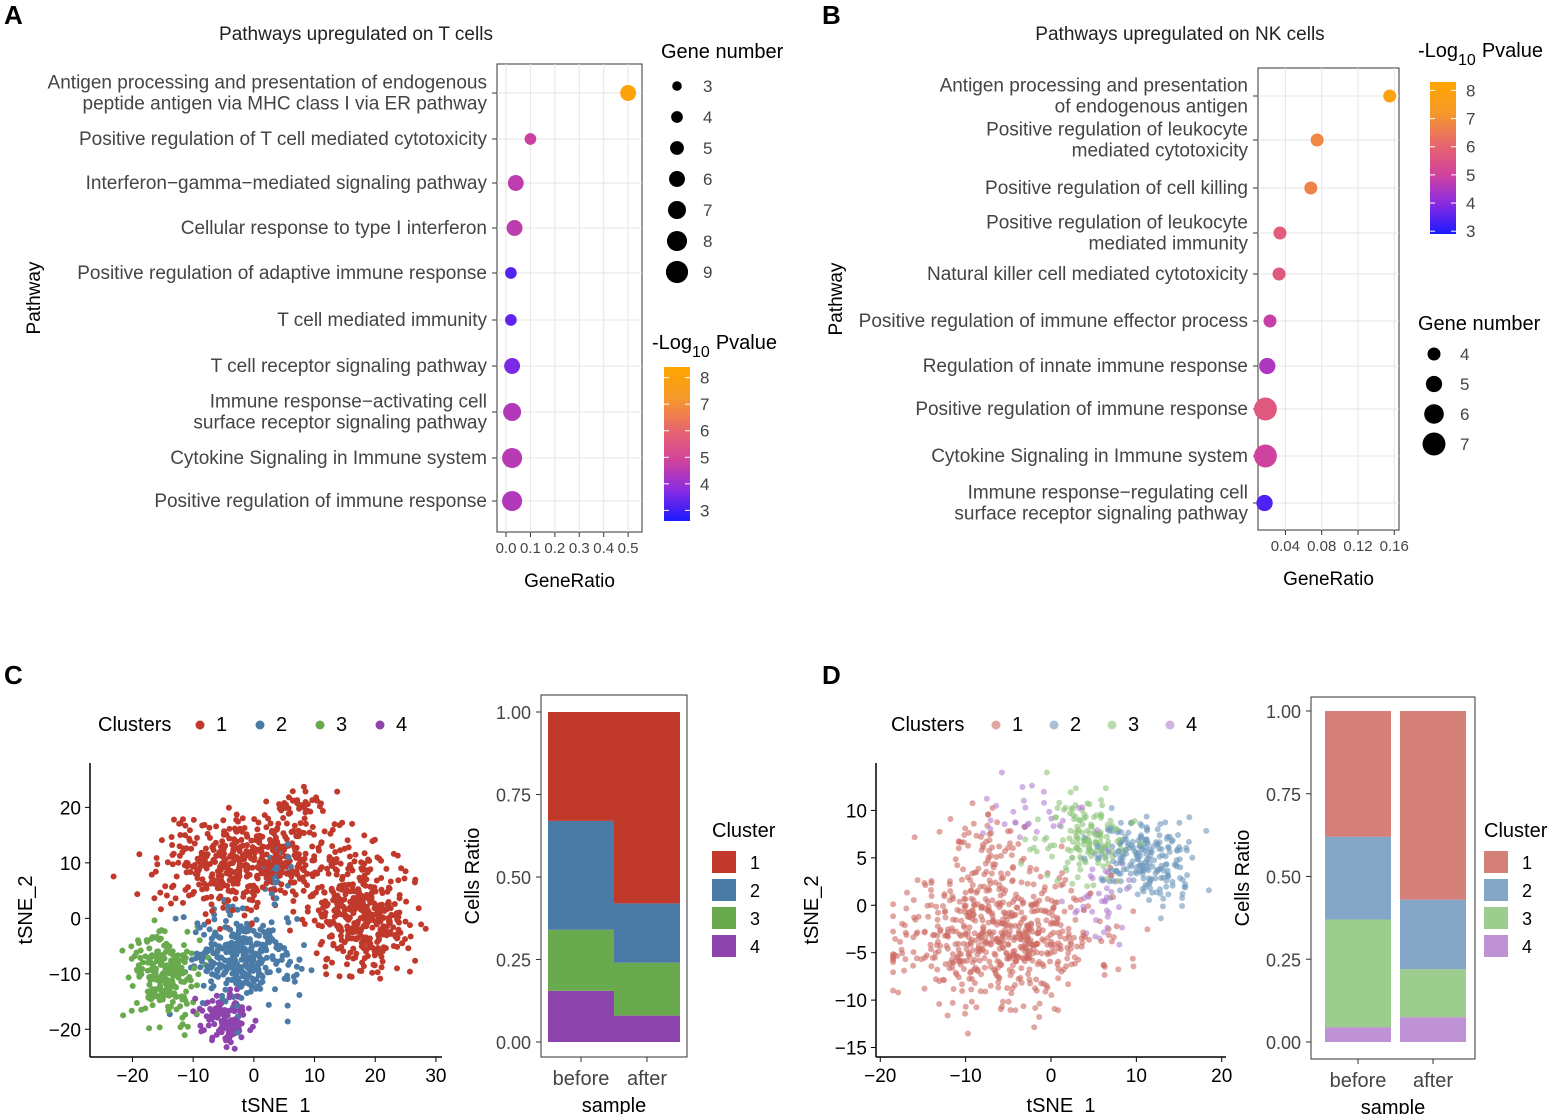 The image size is (1559, 1114). Describe the element at coordinates (966, 1076) in the screenshot. I see `x-tick-label: −10` at that location.